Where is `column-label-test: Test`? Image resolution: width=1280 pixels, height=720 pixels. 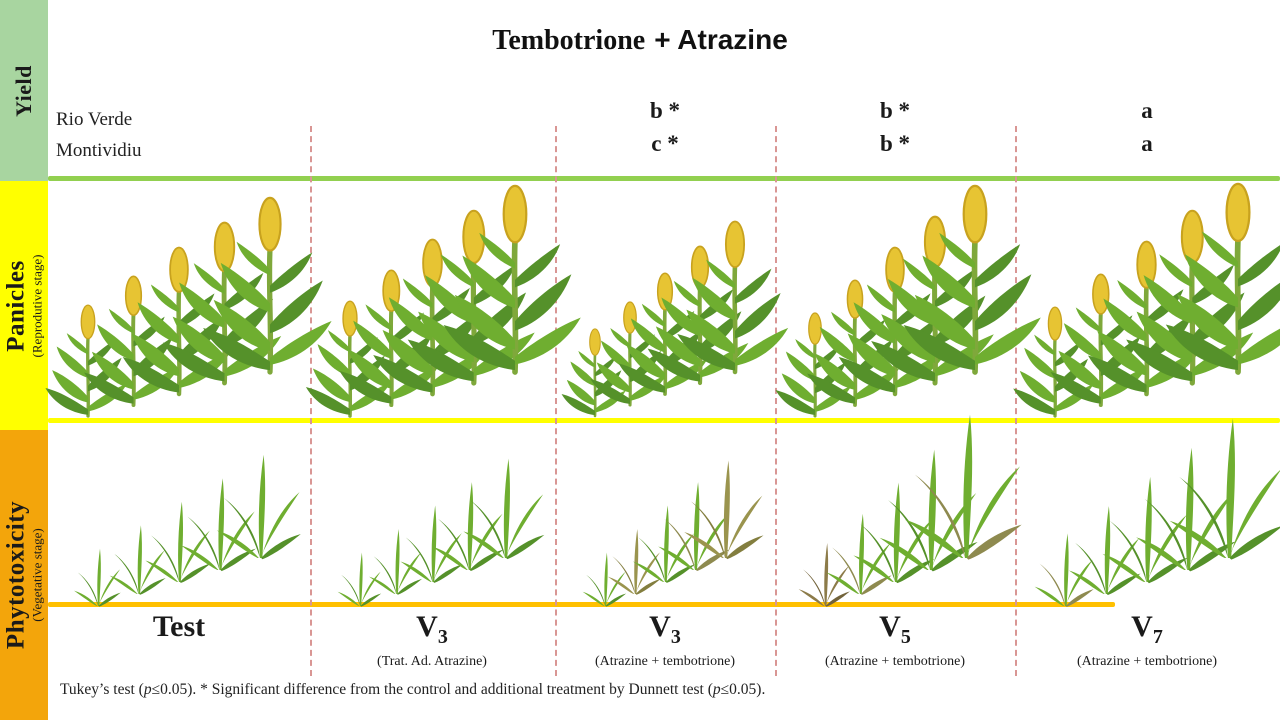 column-label-test: Test is located at coordinates (179, 632).